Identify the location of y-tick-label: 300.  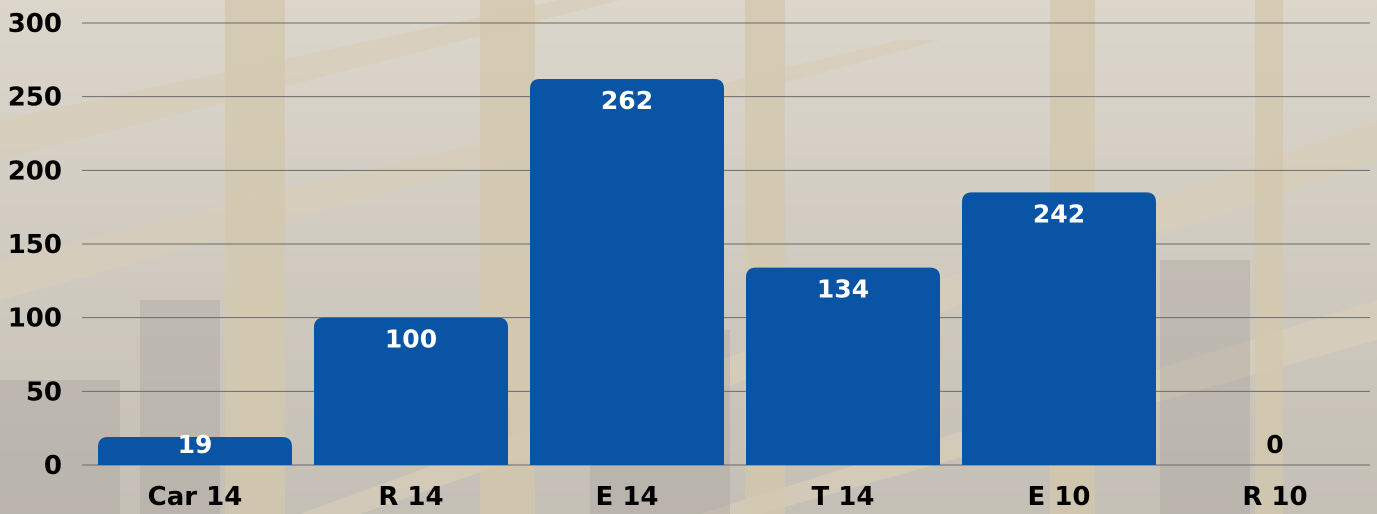
(35, 24).